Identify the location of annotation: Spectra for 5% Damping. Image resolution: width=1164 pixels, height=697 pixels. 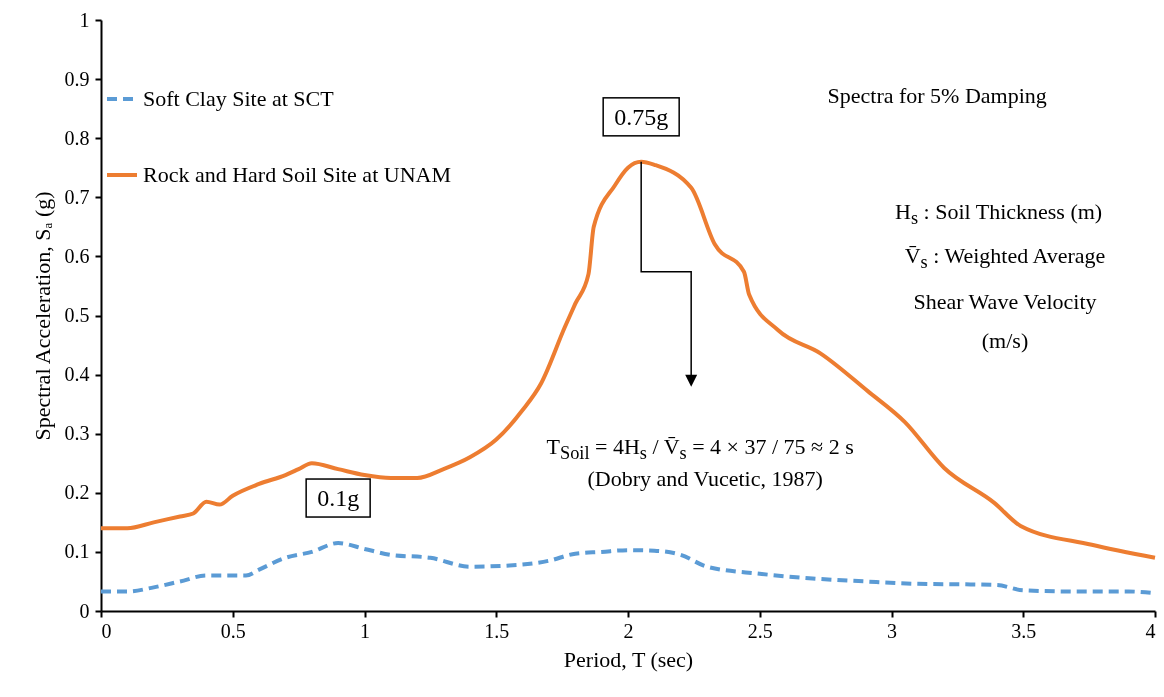
(937, 96).